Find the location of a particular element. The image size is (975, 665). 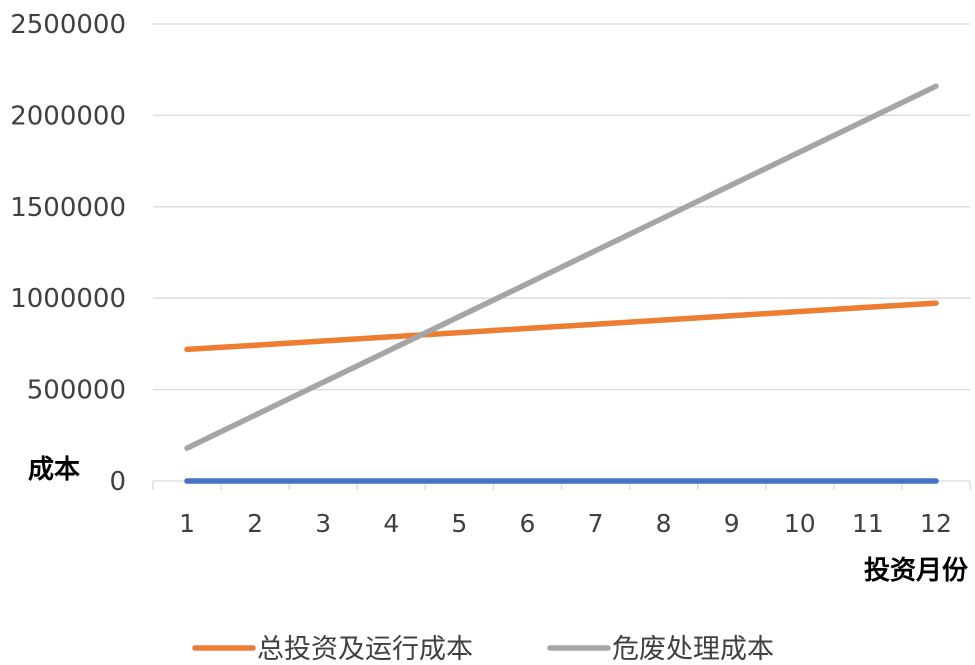

y-tick-label: 1500000 is located at coordinates (68, 208).